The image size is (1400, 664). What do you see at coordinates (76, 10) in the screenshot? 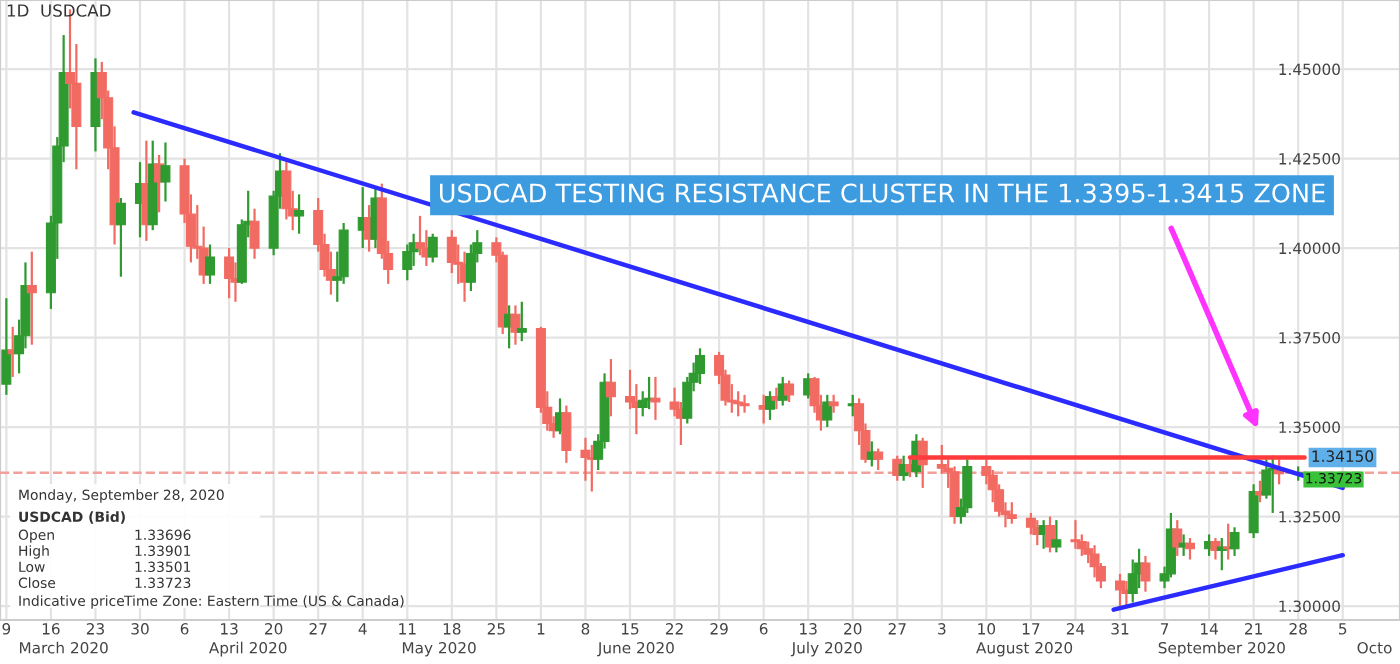
I see `annotation: USDCAD` at bounding box center [76, 10].